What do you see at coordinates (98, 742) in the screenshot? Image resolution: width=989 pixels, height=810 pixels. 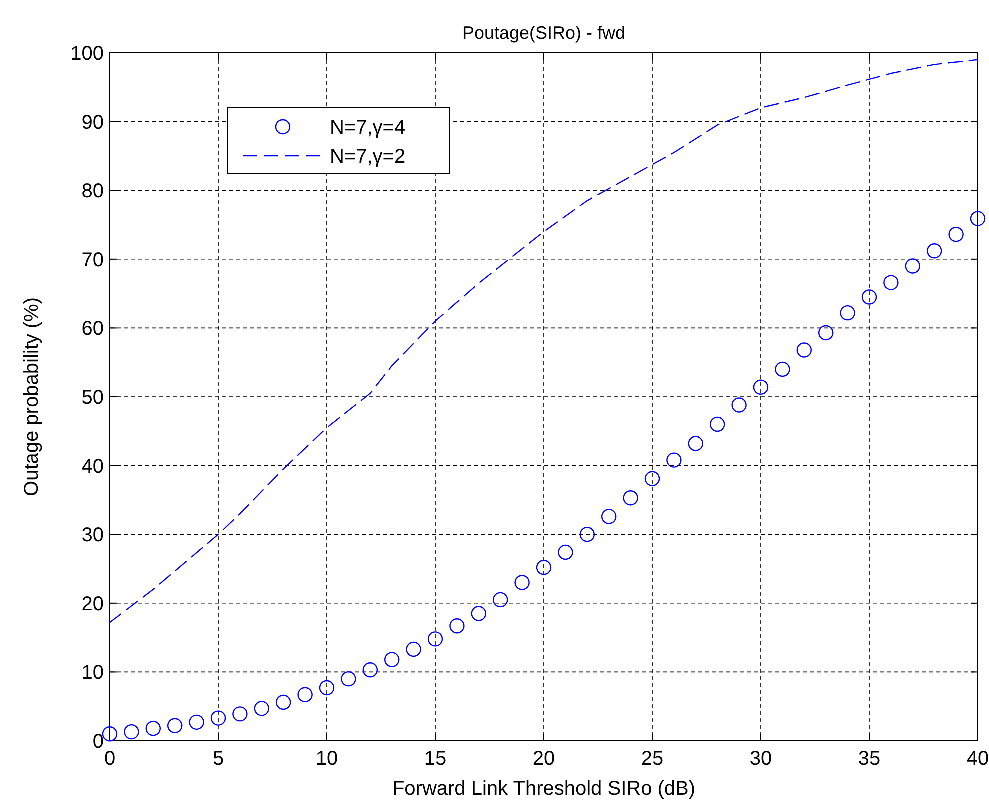 I see `y-tick-label: 0` at bounding box center [98, 742].